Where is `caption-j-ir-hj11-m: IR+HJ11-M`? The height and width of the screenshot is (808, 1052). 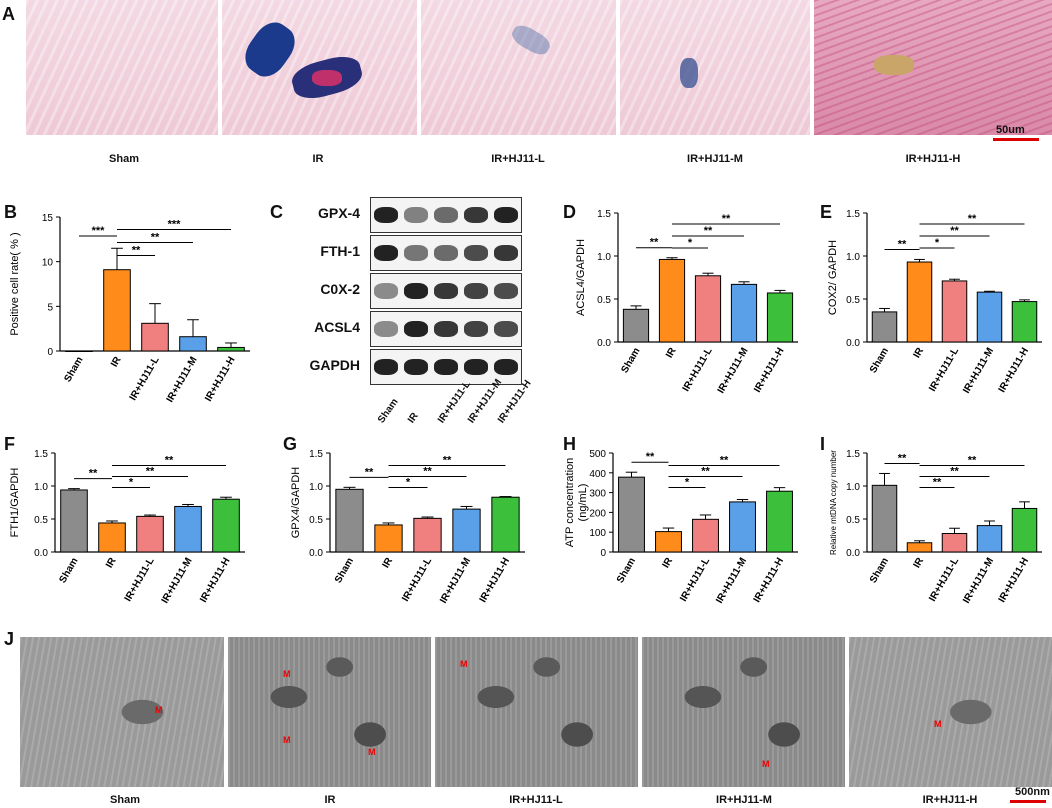 caption-j-ir-hj11-m: IR+HJ11-M is located at coordinates (744, 800).